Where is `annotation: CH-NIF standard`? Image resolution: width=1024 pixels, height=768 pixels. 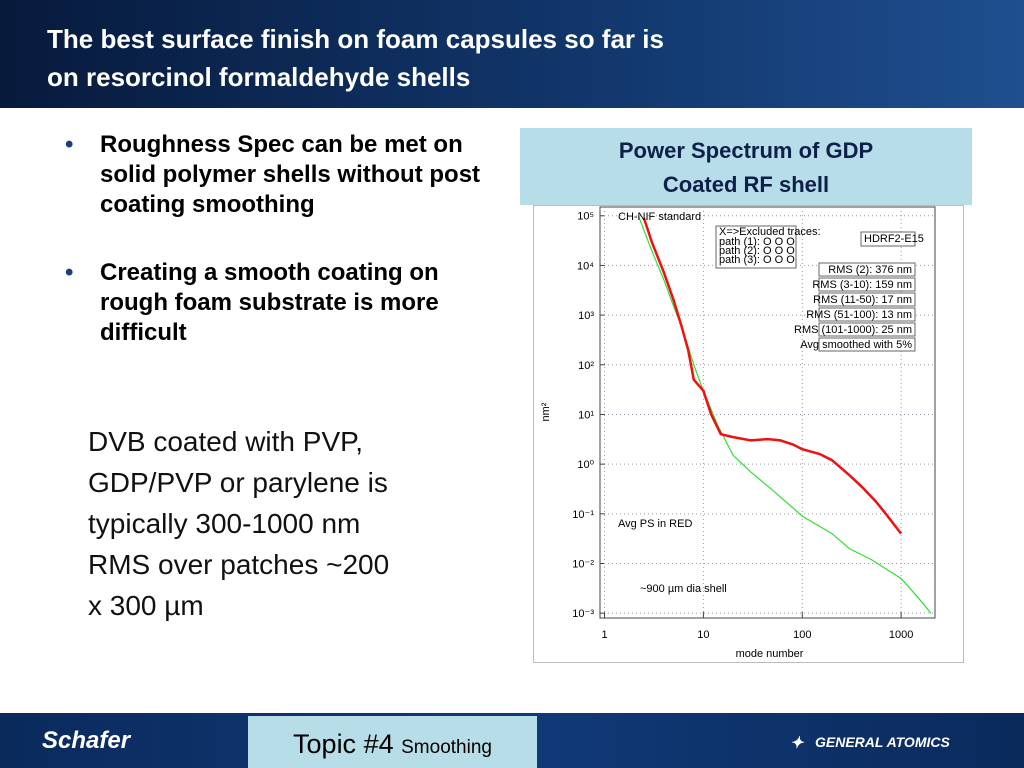 annotation: CH-NIF standard is located at coordinates (659, 217).